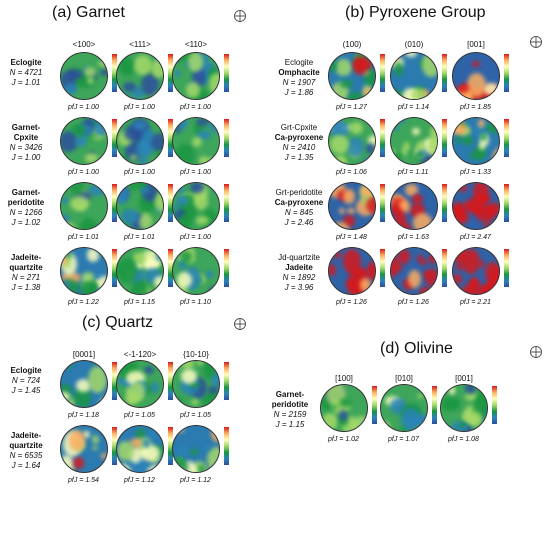  I want to click on quartz-column-header: {10-10}, so click(196, 354).